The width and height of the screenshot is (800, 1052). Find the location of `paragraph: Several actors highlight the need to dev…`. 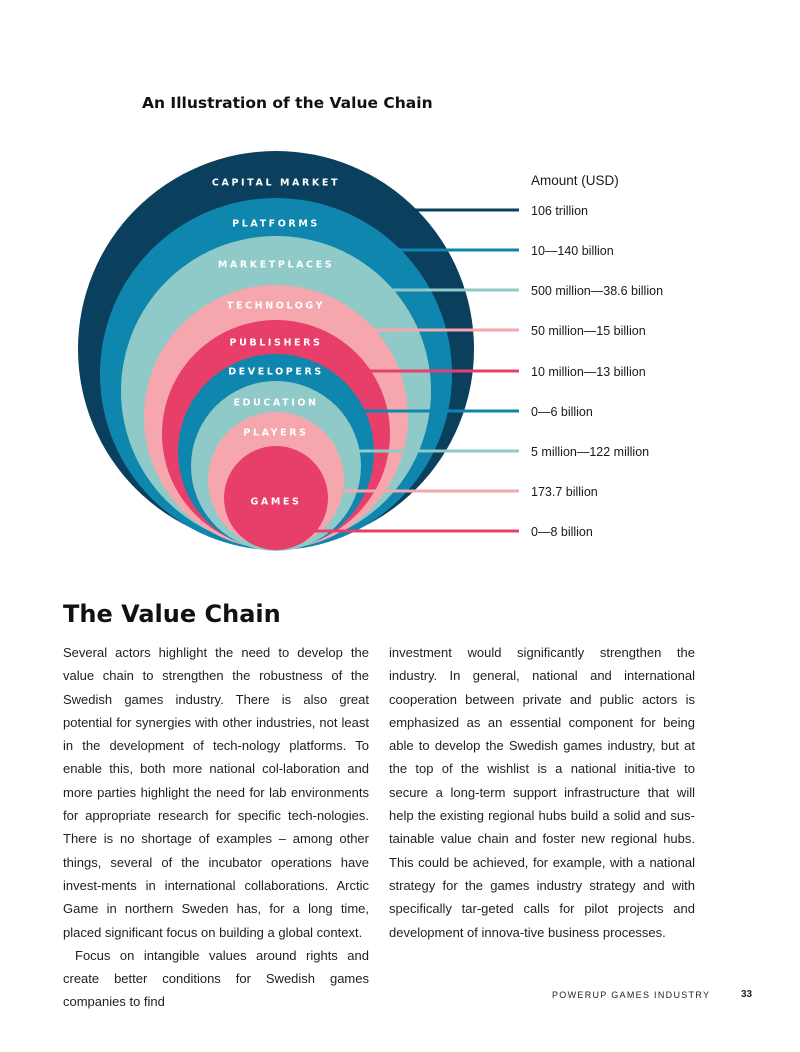

paragraph: Several actors highlight the need to dev… is located at coordinates (216, 792).